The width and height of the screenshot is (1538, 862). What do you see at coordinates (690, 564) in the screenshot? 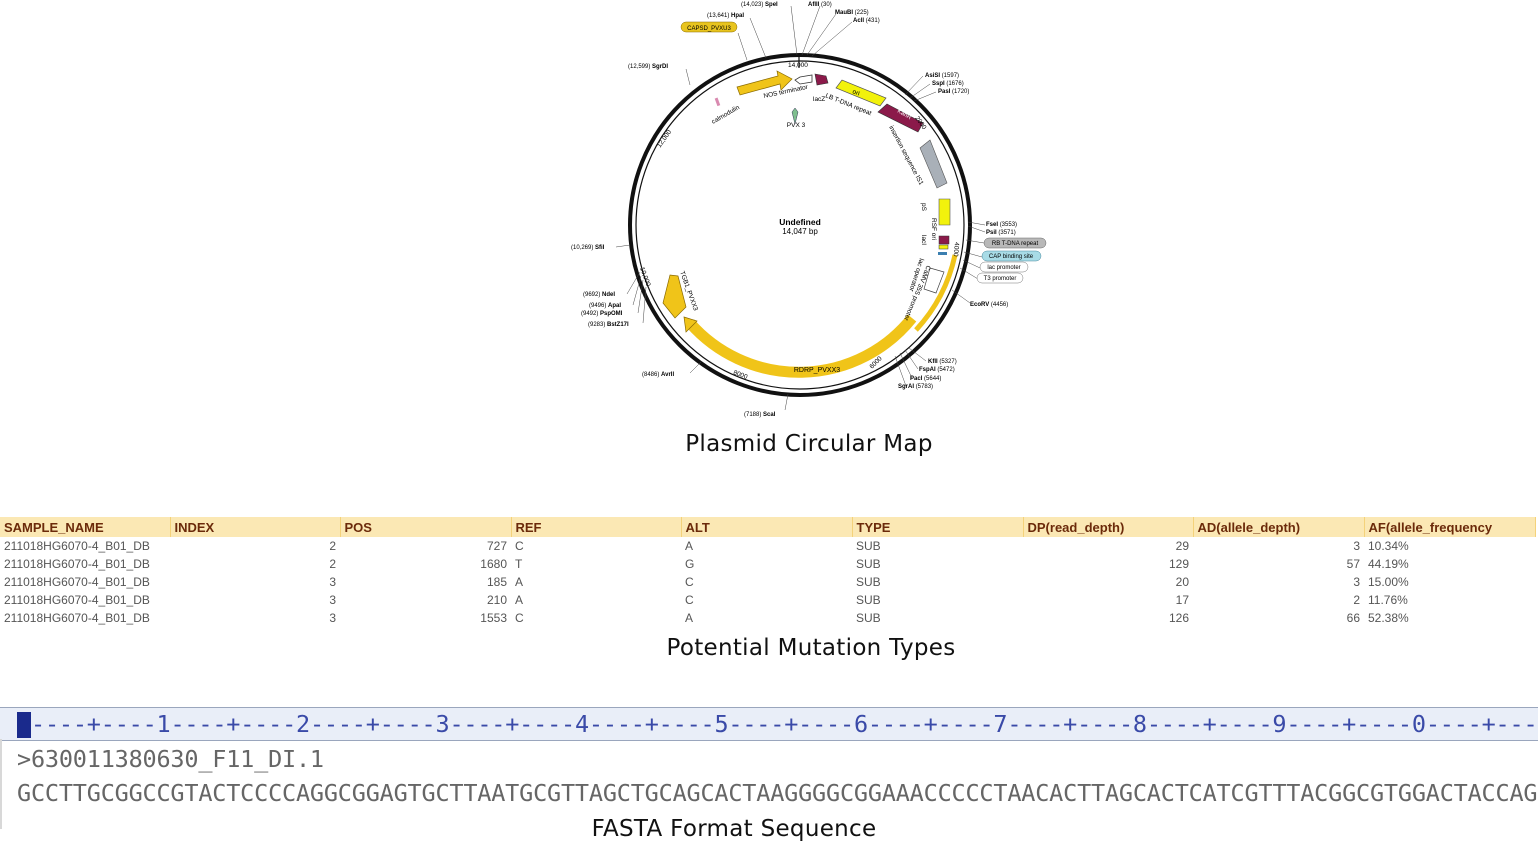
I see `cell-alt: G` at bounding box center [690, 564].